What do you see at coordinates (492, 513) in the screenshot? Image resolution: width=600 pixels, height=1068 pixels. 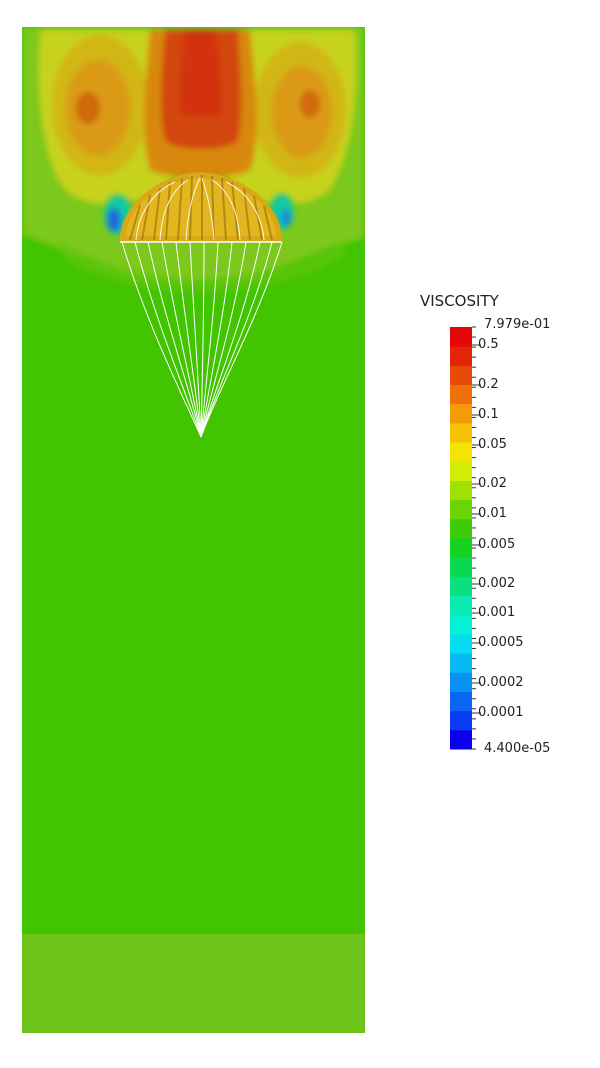 I see `legend-tick-label: 0.01` at bounding box center [492, 513].